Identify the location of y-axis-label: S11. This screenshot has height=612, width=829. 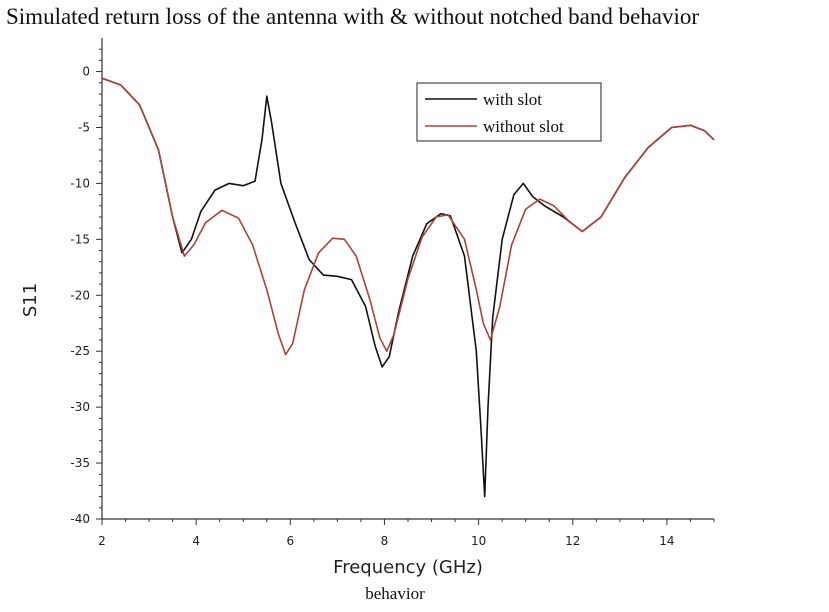
(30, 300).